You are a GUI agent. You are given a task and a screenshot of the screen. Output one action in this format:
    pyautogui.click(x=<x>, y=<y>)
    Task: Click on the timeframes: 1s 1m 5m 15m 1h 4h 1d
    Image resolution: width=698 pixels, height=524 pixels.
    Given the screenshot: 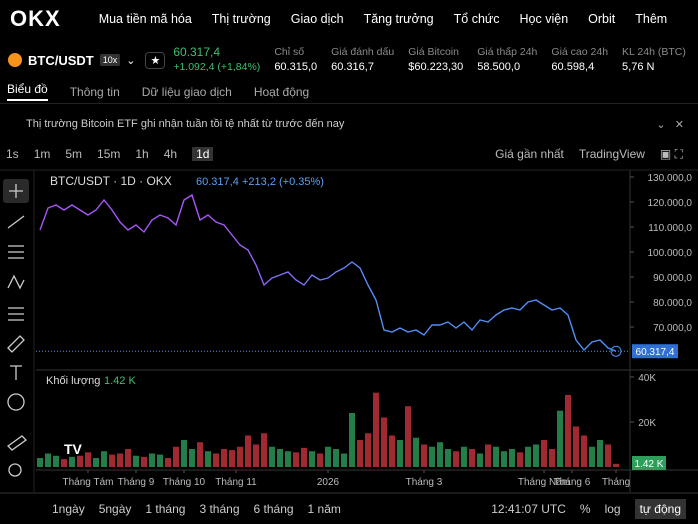 What is the action you would take?
    pyautogui.click(x=117, y=154)
    